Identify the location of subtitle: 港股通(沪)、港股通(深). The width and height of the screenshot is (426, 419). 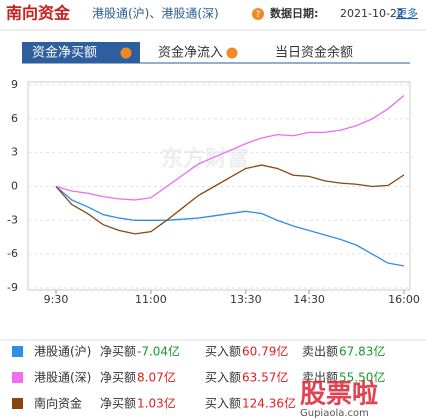
(155, 14).